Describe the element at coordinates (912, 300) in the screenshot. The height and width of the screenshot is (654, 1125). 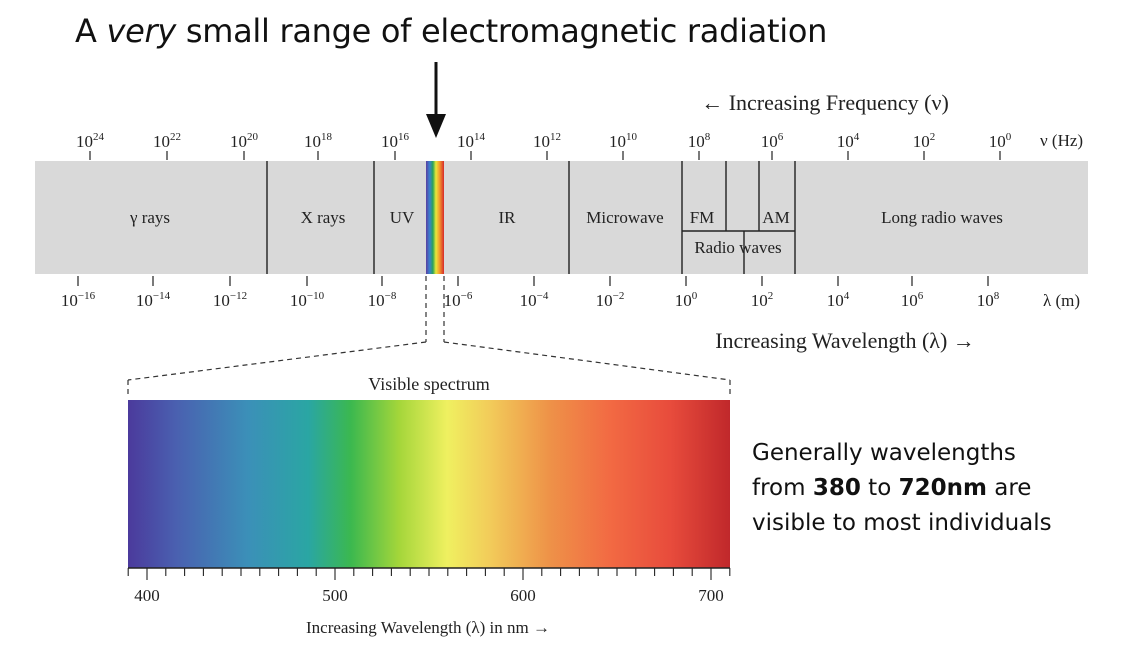
I see `wavelength-tick-label: 10⁶` at that location.